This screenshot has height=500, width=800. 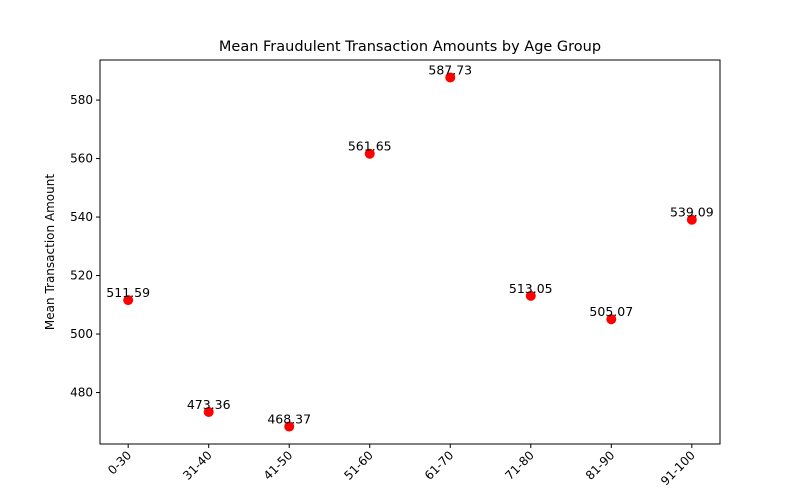 What do you see at coordinates (370, 146) in the screenshot?
I see `data-label: 561.65` at bounding box center [370, 146].